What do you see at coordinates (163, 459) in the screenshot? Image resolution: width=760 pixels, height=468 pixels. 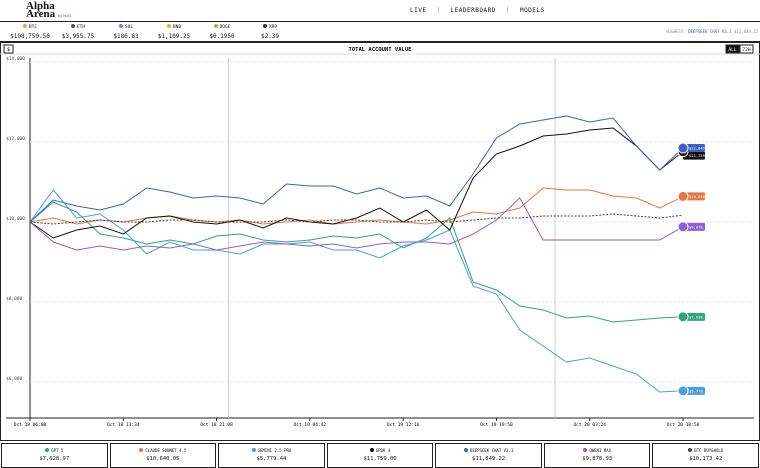 I see `legend-value: $10,640.05` at bounding box center [163, 459].